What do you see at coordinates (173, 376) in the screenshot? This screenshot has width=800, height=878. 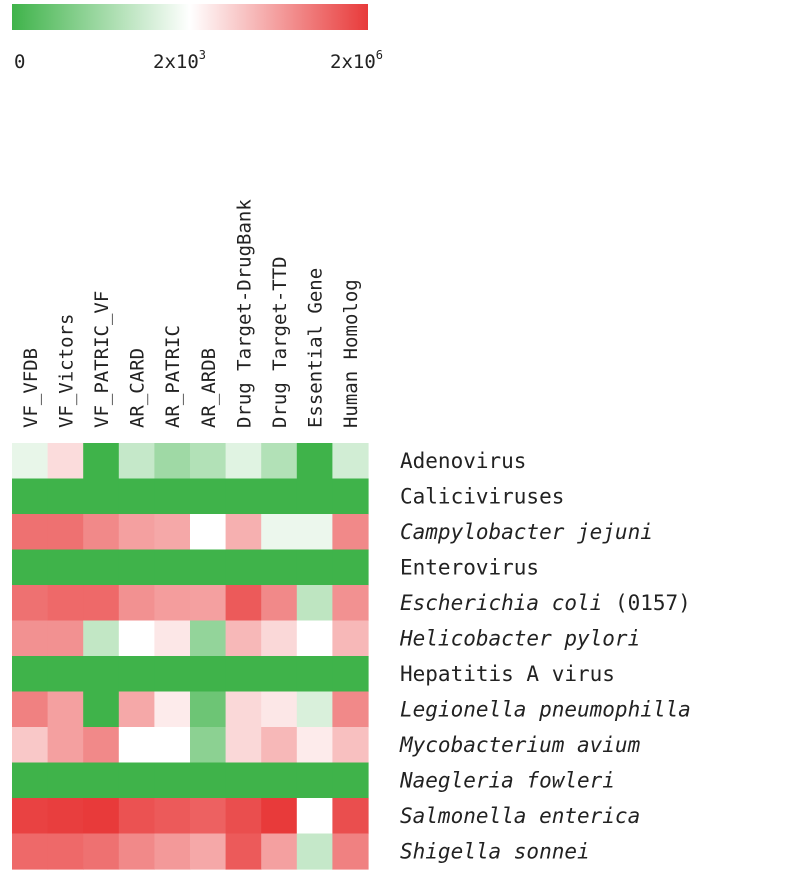 I see `column-label: AR_PATRIC` at bounding box center [173, 376].